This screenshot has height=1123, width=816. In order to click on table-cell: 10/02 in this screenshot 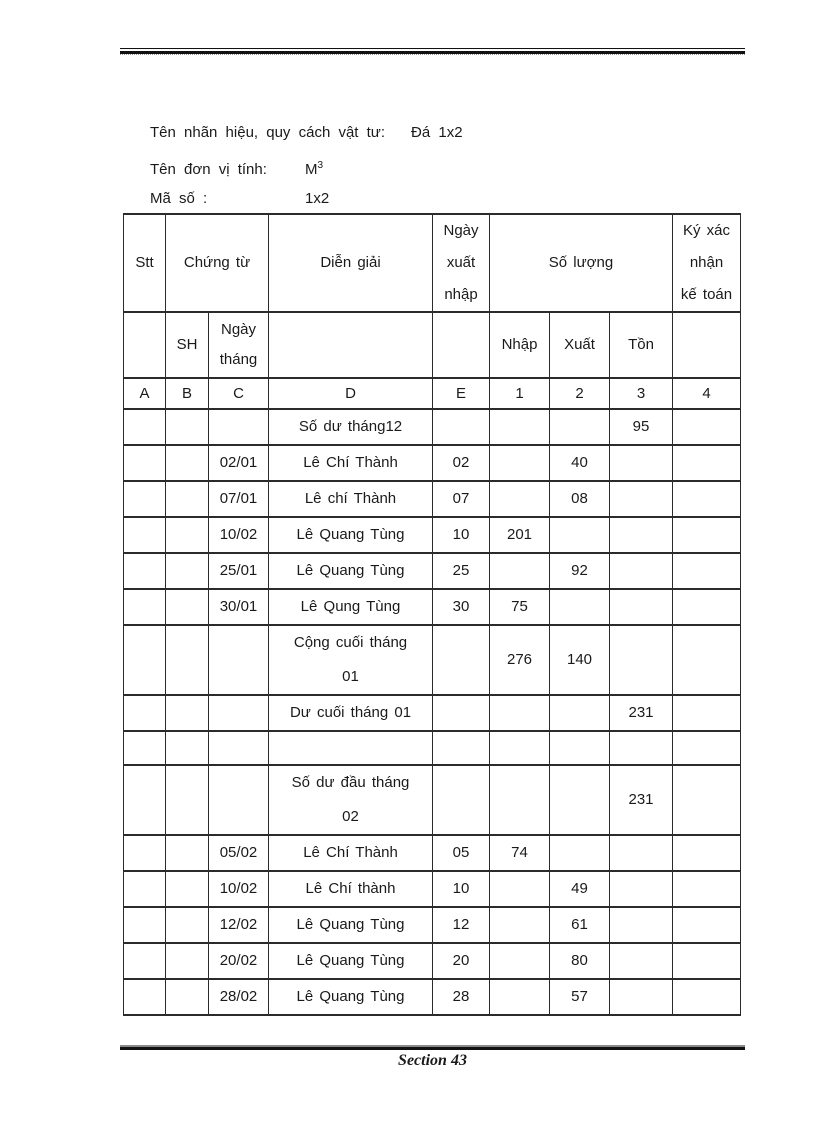, I will do `click(238, 535)`.